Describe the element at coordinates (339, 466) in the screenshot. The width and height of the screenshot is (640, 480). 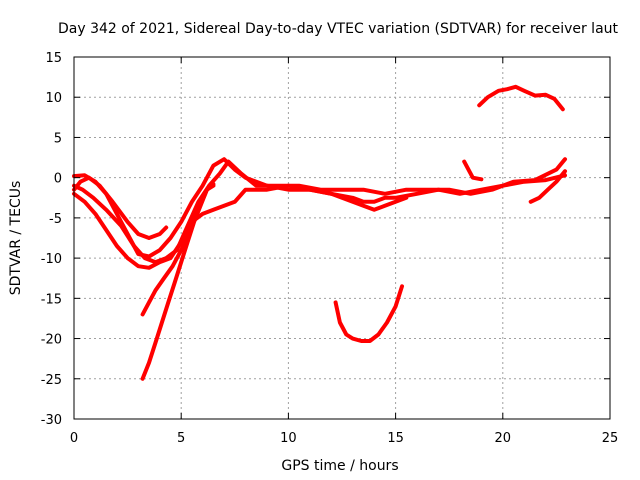
I see `x-axis-label: GPS time / hours` at that location.